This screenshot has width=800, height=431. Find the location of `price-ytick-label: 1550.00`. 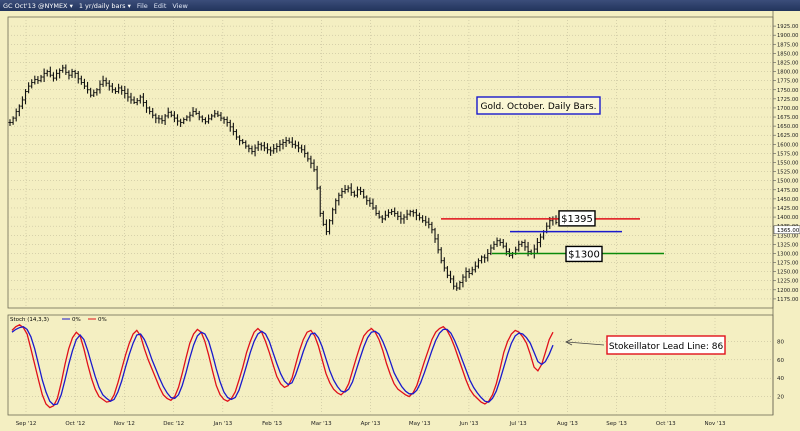

price-ytick-label: 1550.00 is located at coordinates (787, 164).